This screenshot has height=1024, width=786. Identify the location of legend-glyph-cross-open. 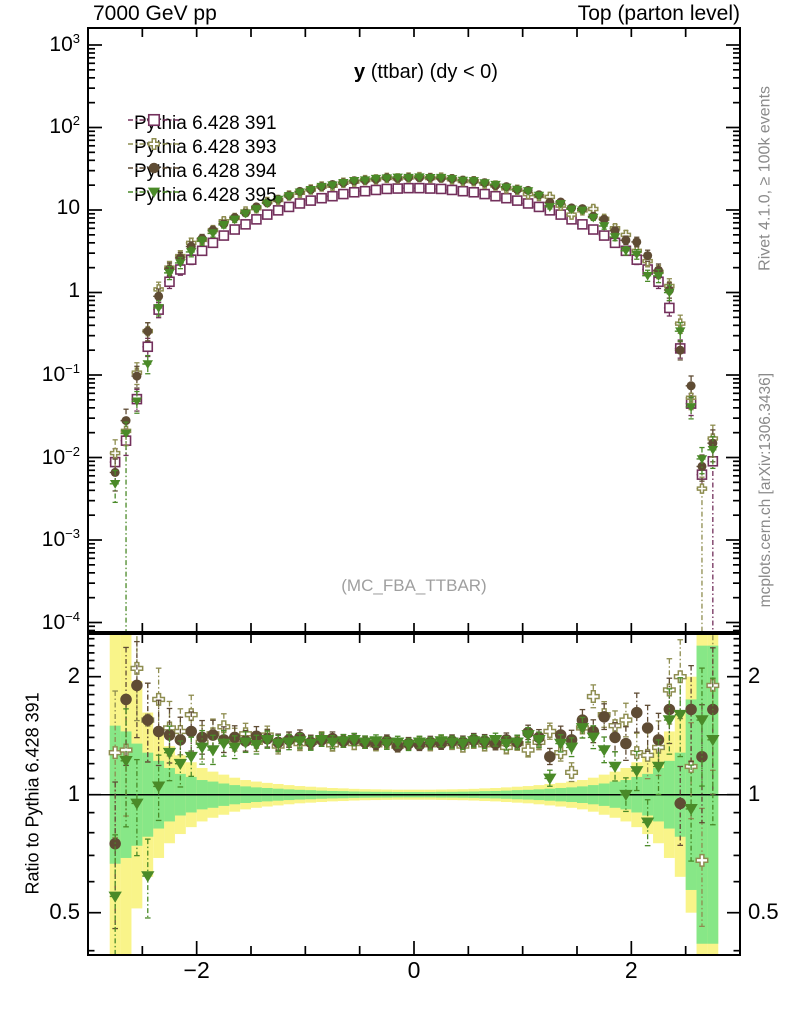
(154, 144).